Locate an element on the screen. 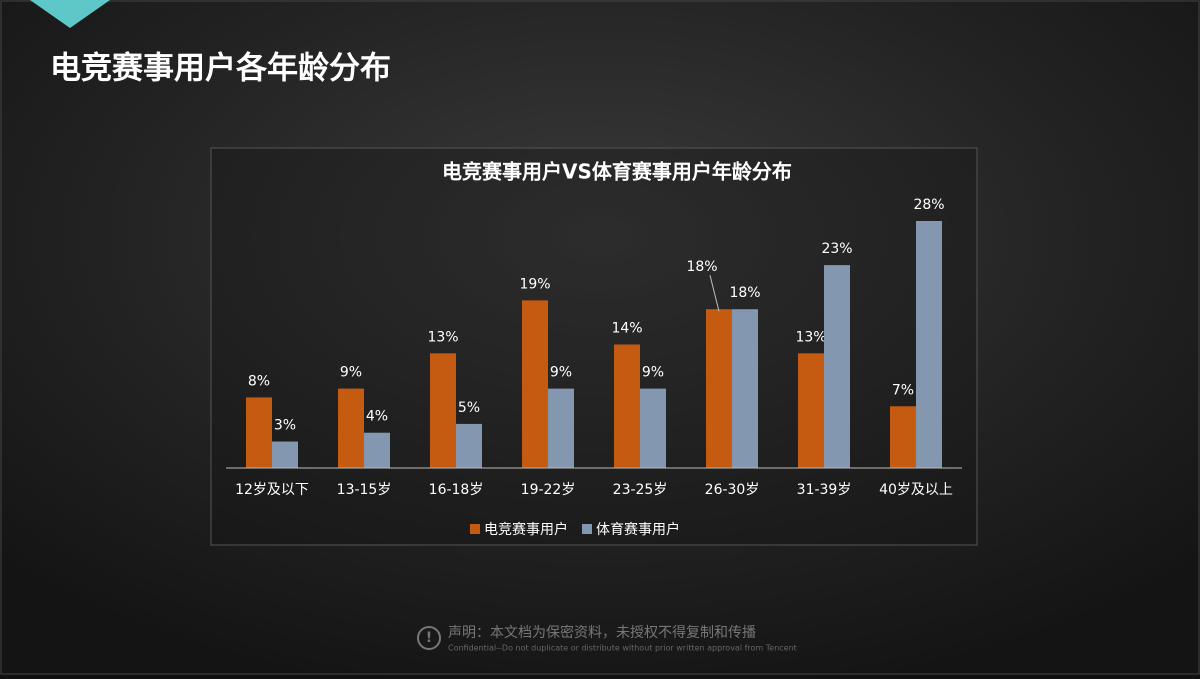 The height and width of the screenshot is (679, 1200). value-label: 7% is located at coordinates (903, 390).